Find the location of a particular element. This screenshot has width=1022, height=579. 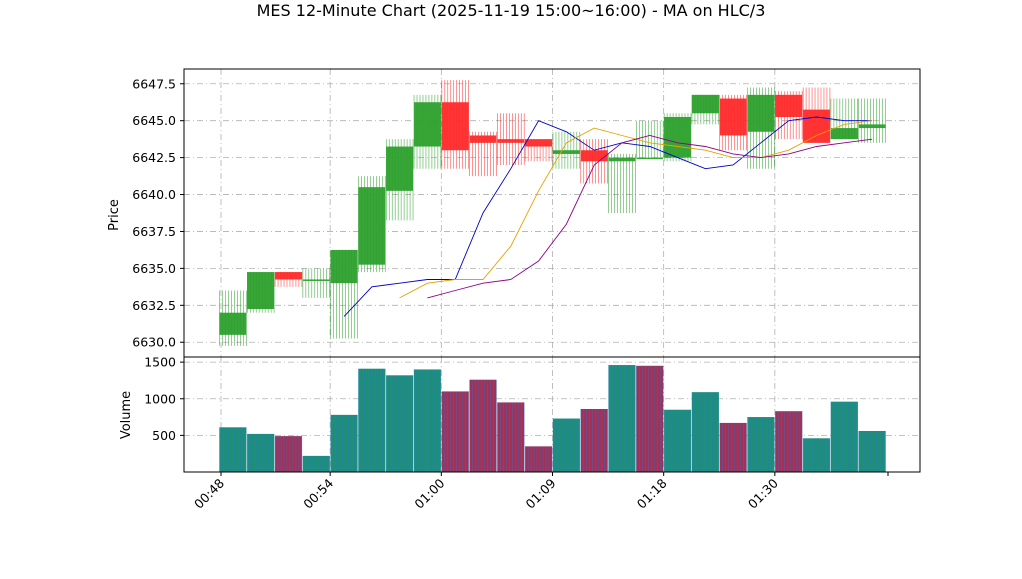

x-tick-label: 01:18 is located at coordinates (652, 493).